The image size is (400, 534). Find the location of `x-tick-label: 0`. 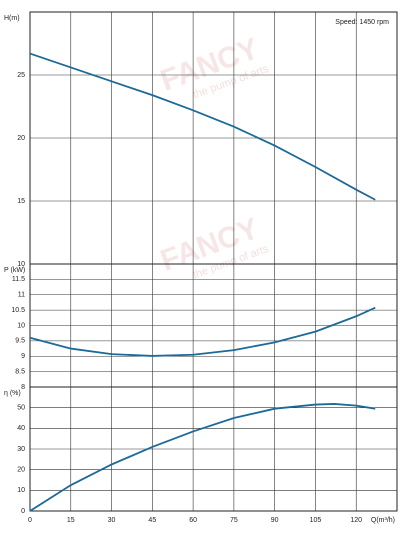

x-tick-label: 0 is located at coordinates (30, 520).